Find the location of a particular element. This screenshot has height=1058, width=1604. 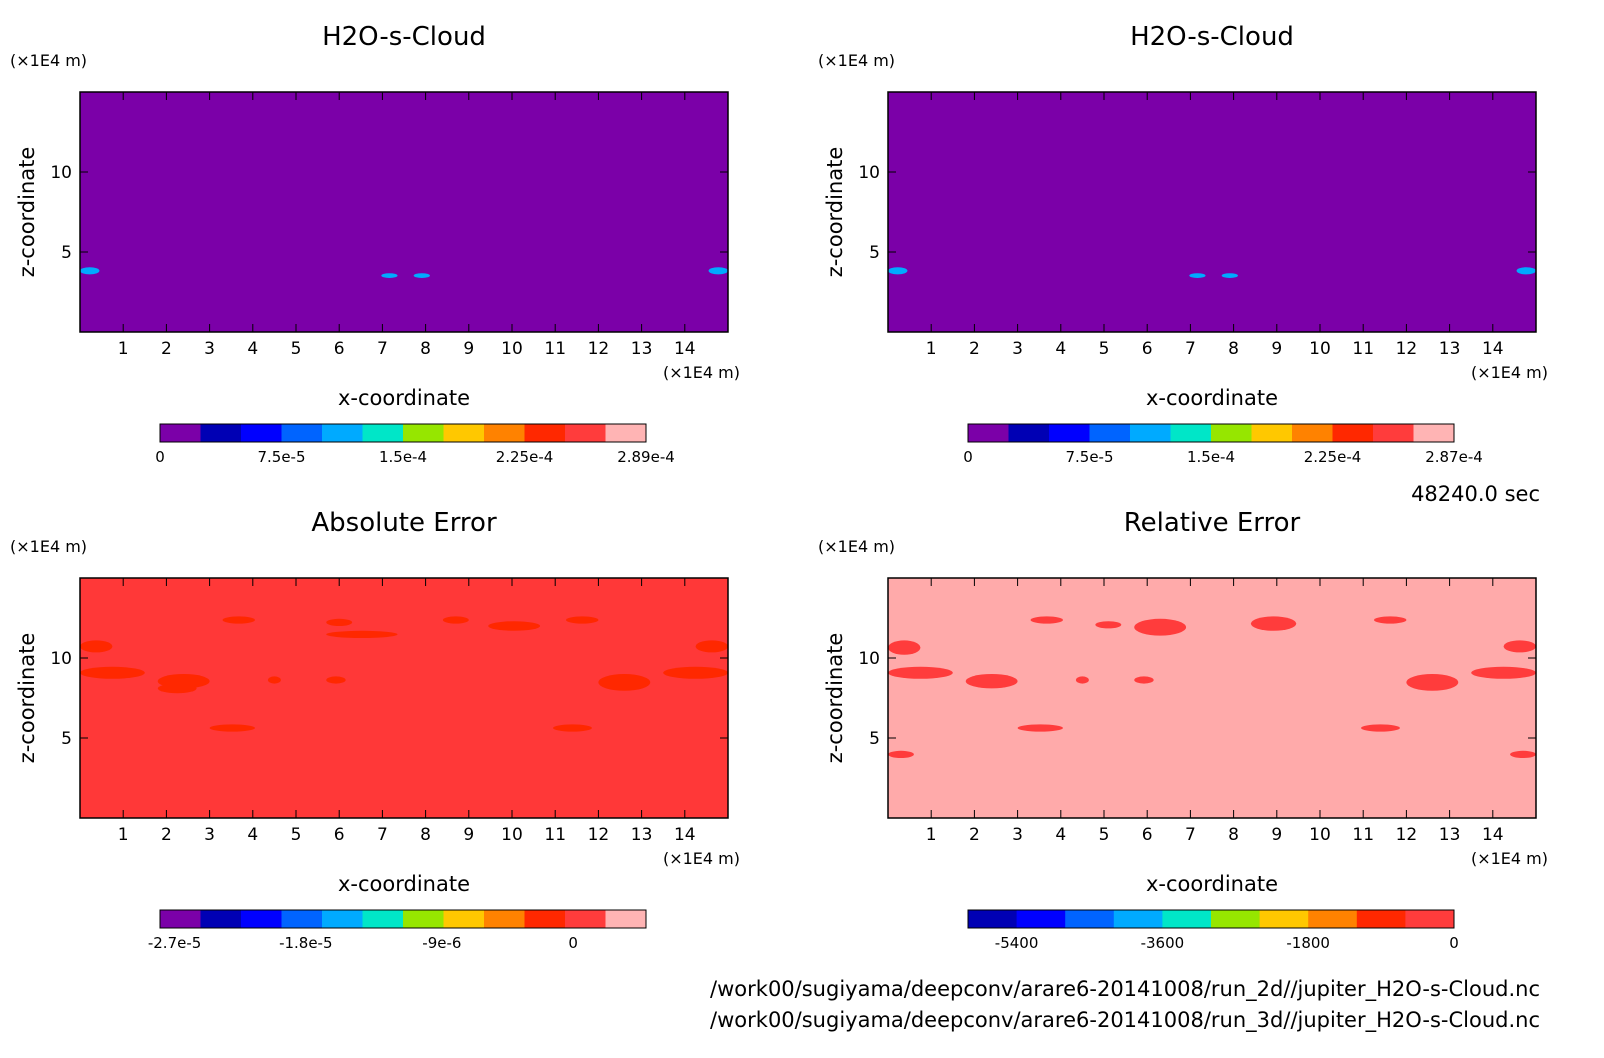

plot-frame is located at coordinates (1212, 212).